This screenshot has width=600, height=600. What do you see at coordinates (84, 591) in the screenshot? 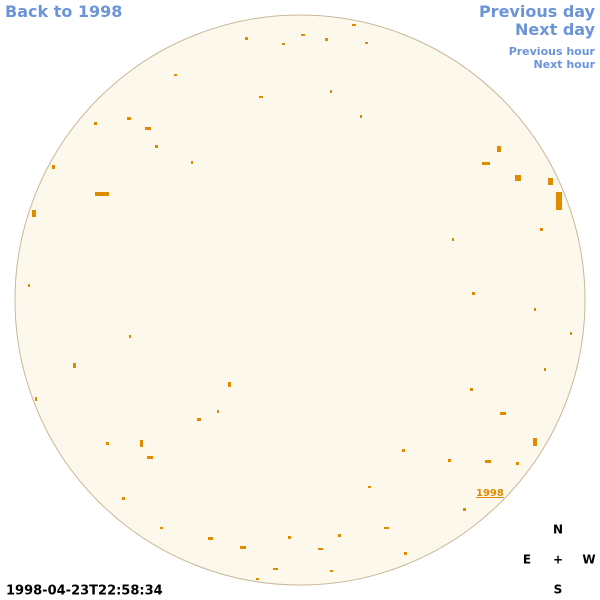
I see `timestamp: 1998-04-23T22:58:34` at bounding box center [84, 591].